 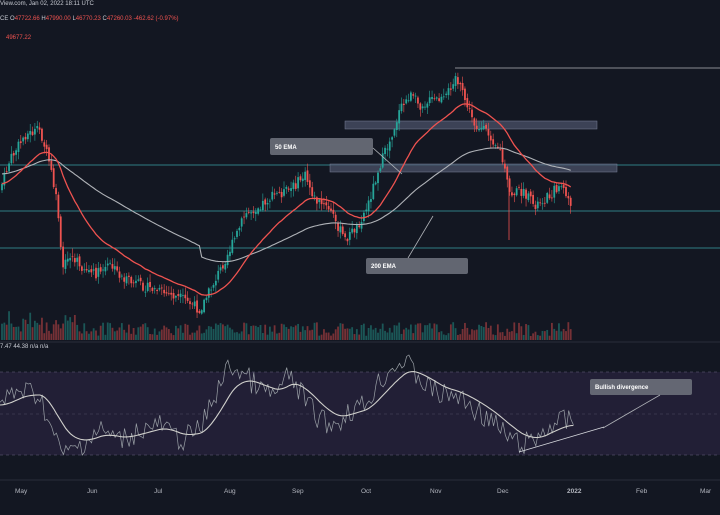 I want to click on volume-bars, so click(x=286, y=325).